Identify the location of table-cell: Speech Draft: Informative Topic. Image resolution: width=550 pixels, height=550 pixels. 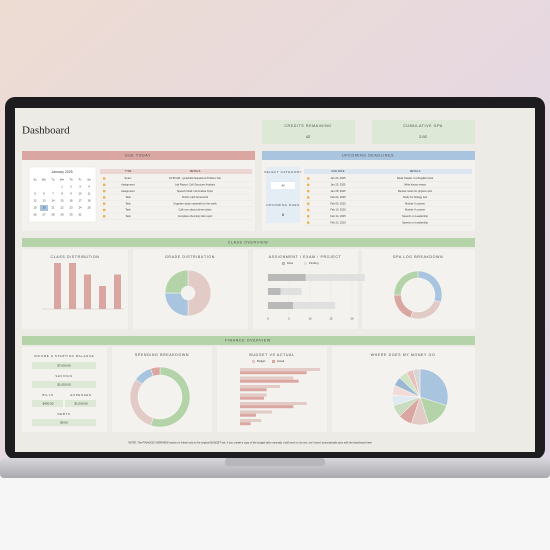
(195, 191).